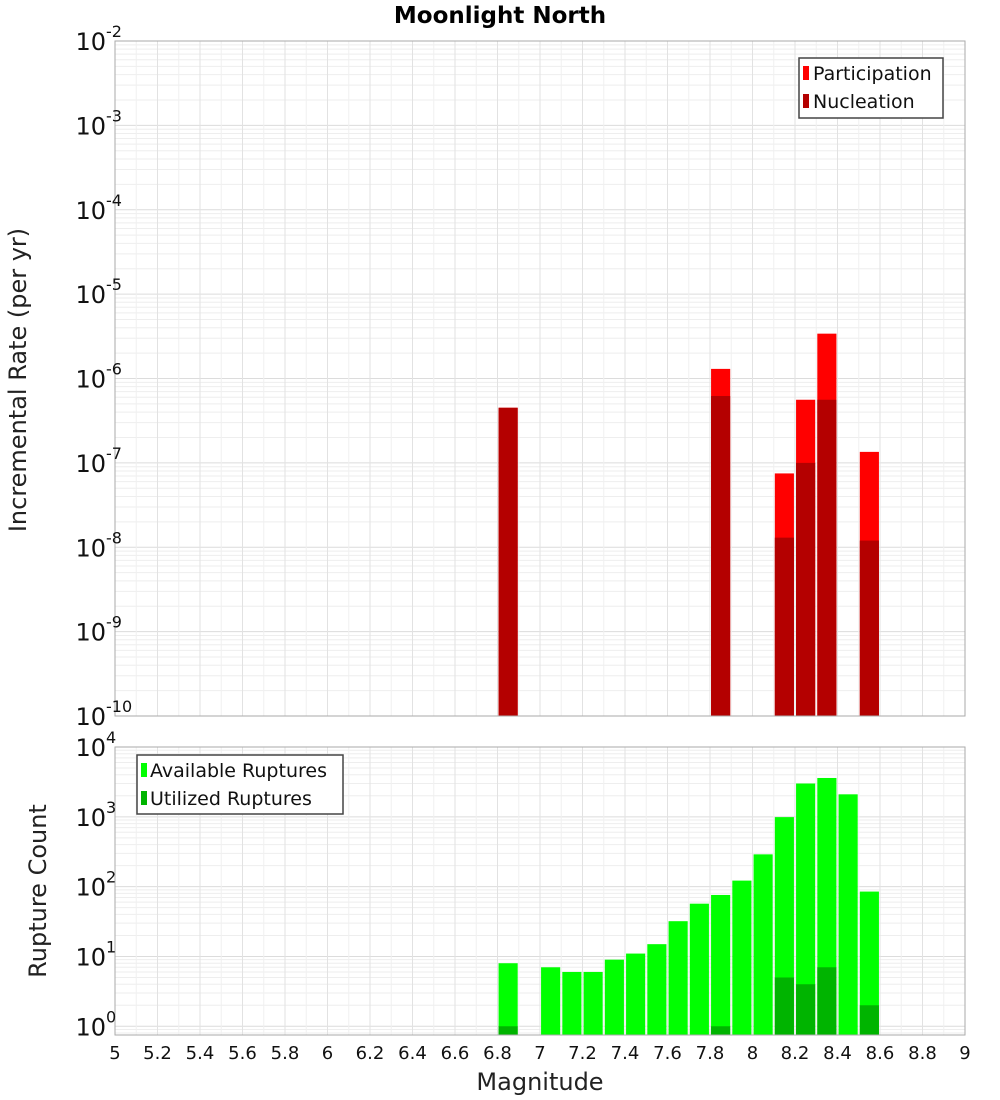  Describe the element at coordinates (114, 453) in the screenshot. I see `y-tick-exponent: -7` at that location.